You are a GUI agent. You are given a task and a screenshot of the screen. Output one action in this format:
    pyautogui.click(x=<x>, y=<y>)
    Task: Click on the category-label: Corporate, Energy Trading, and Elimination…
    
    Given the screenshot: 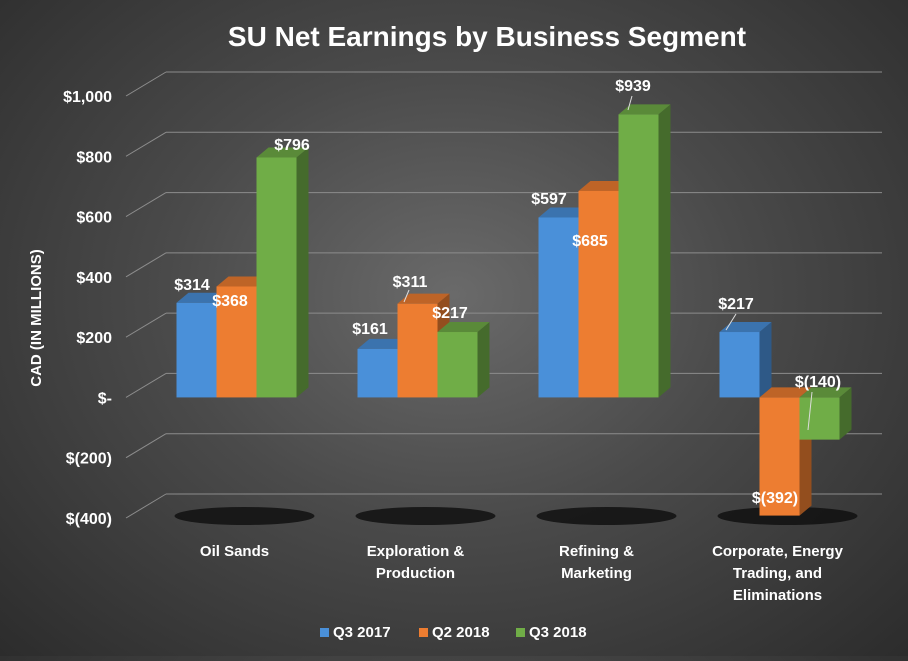 What is the action you would take?
    pyautogui.click(x=778, y=573)
    